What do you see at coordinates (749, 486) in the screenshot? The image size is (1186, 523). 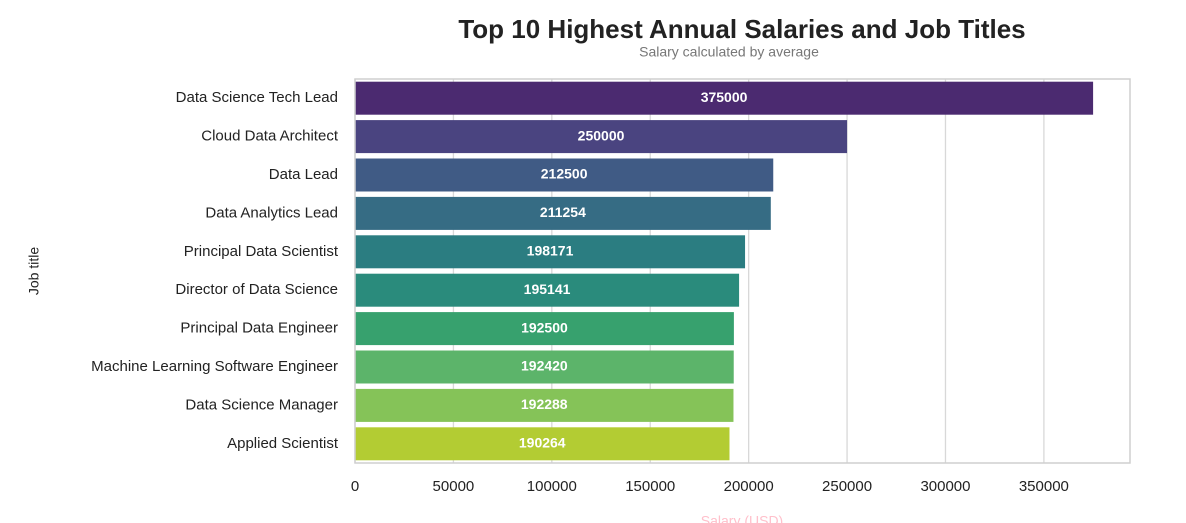 I see `x-tick-label: 200000` at bounding box center [749, 486].